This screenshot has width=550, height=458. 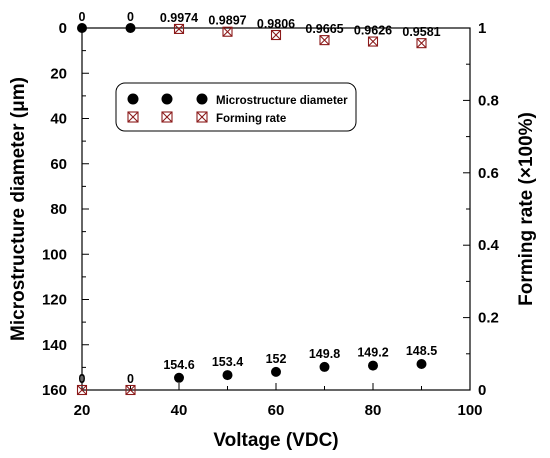 I want to click on y-tick-label: 80, so click(x=58, y=209).